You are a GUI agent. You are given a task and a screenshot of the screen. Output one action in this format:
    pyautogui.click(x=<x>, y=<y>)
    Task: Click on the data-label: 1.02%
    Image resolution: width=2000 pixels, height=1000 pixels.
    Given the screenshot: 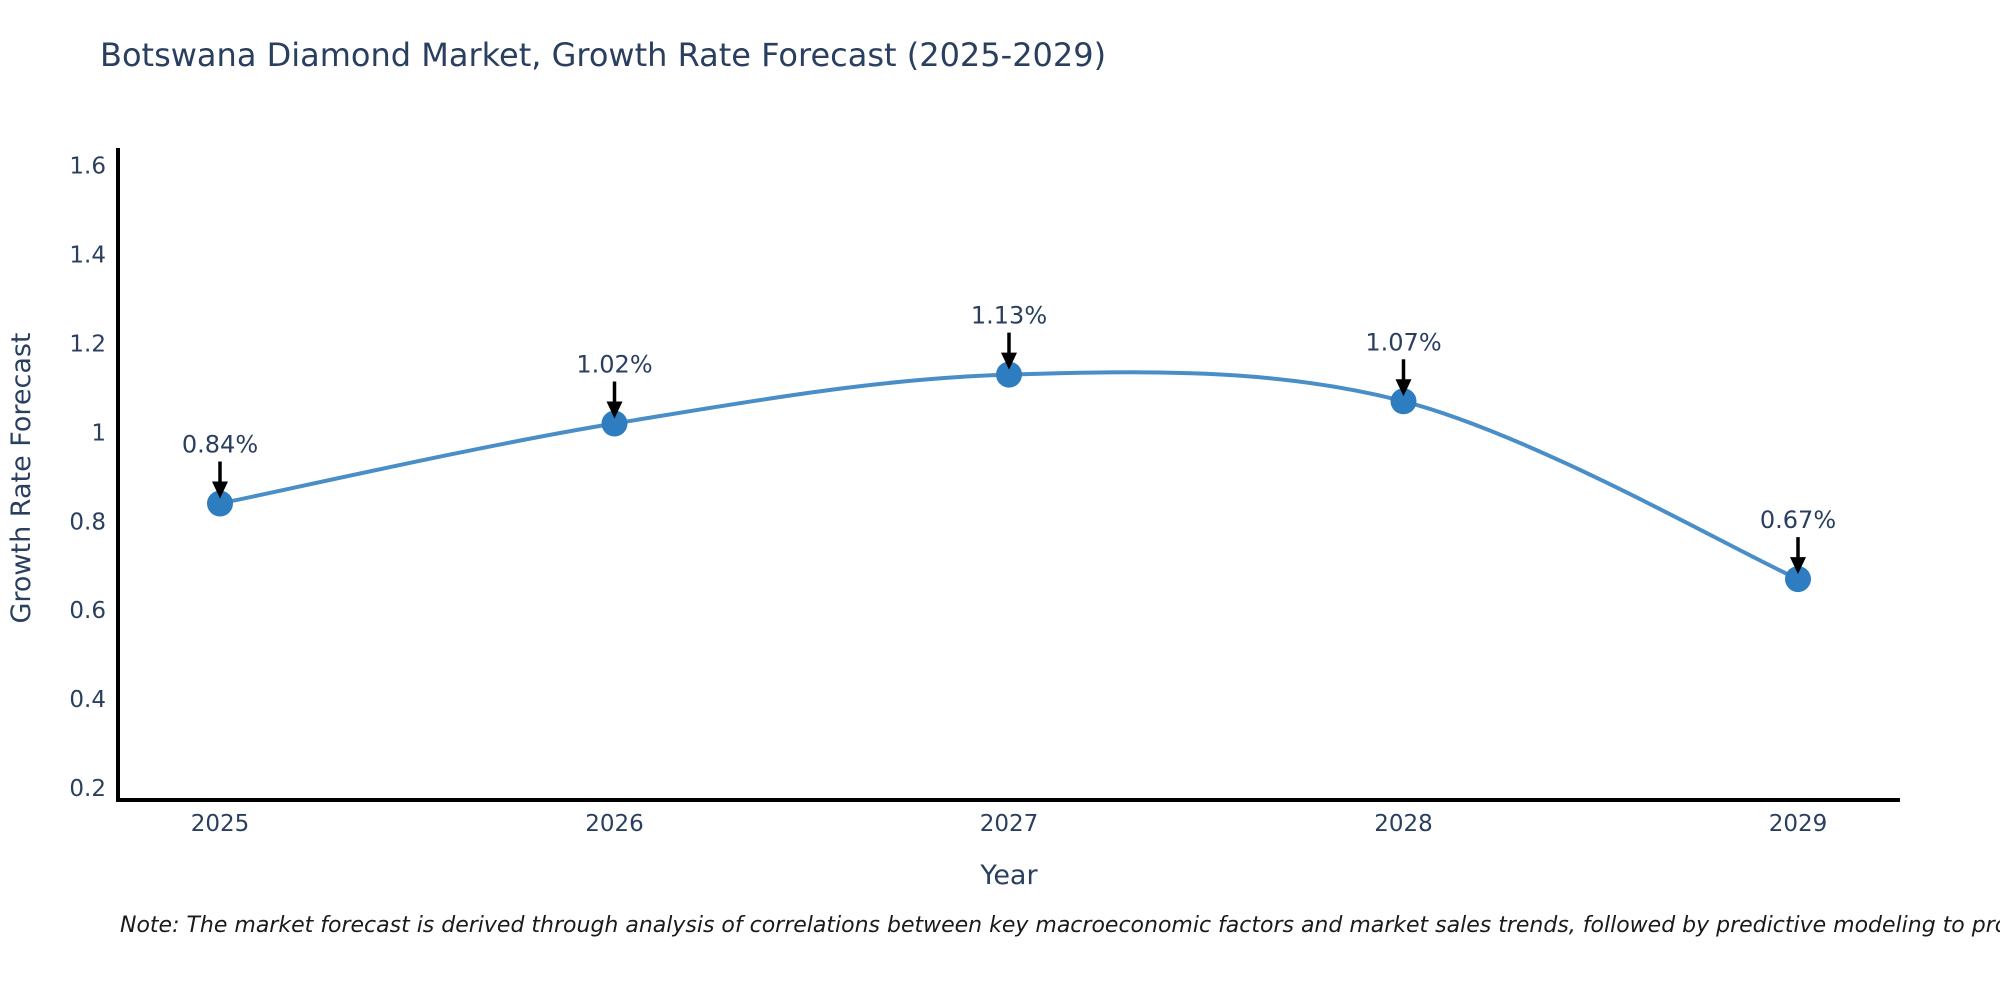 What is the action you would take?
    pyautogui.click(x=614, y=365)
    